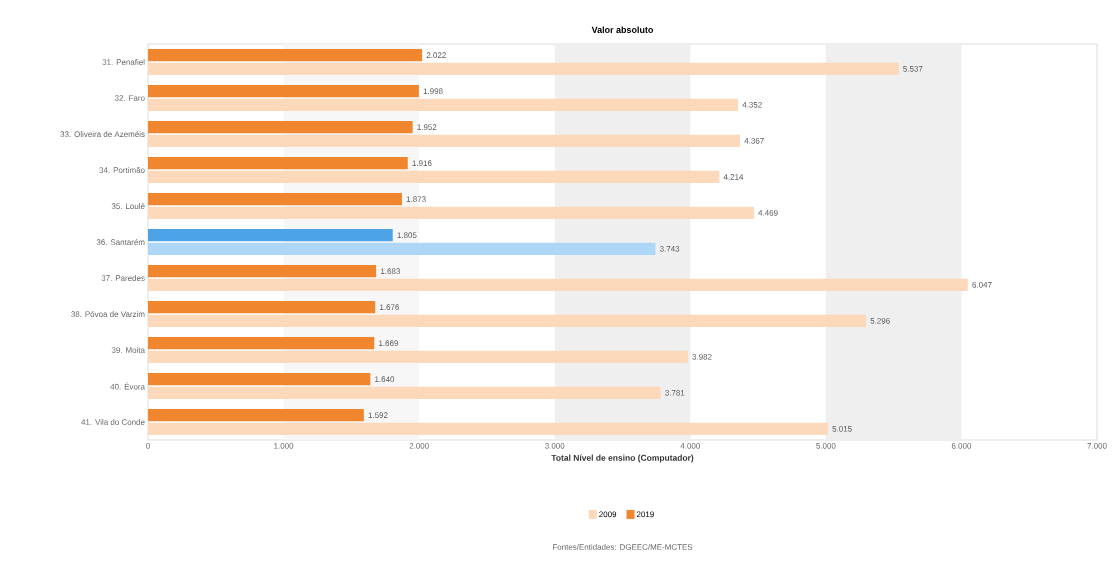  I want to click on x-axis-title: Total Nível de ensino (Computador), so click(622, 458).